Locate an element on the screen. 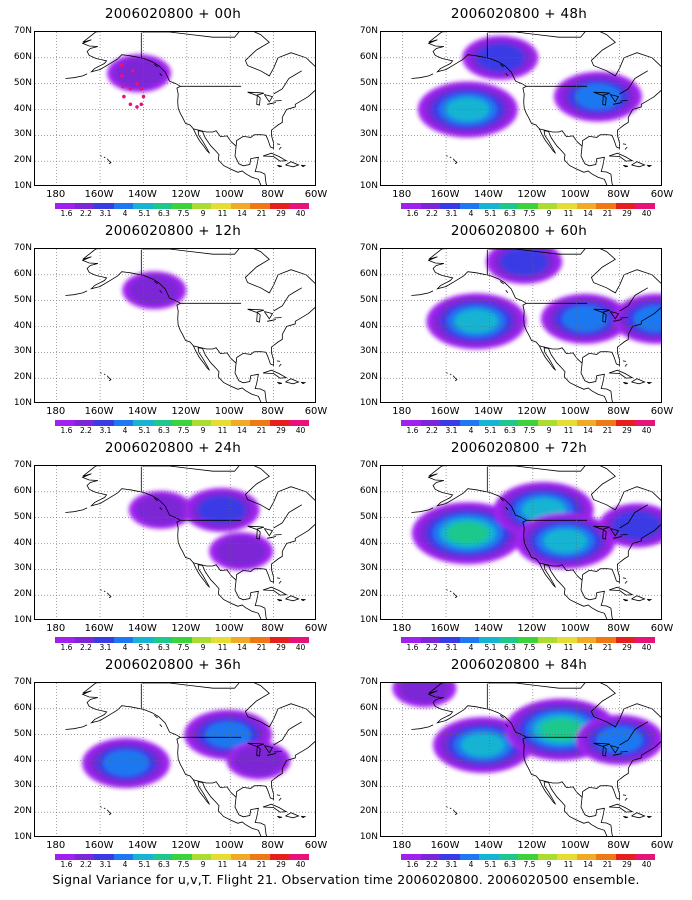  panel-title: 2006020800 + 48h is located at coordinates (519, 14).